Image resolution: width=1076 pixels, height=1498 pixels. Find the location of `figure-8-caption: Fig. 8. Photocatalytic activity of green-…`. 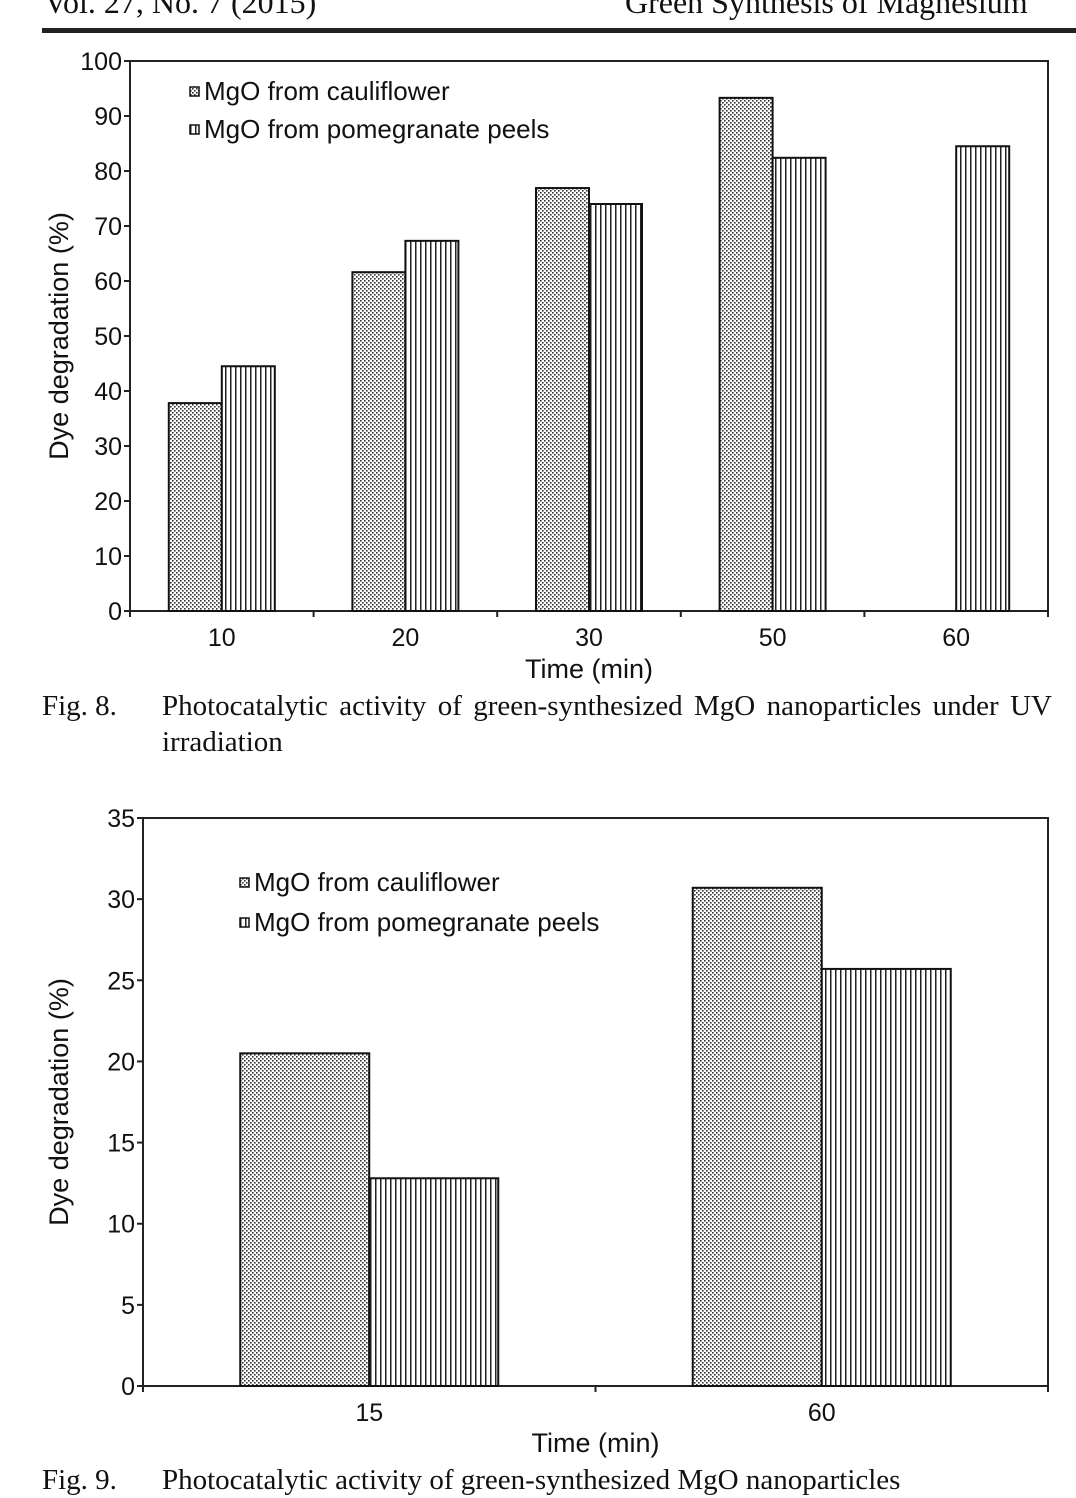

figure-8-caption: Fig. 8. Photocatalytic activity of green-… is located at coordinates (547, 724).